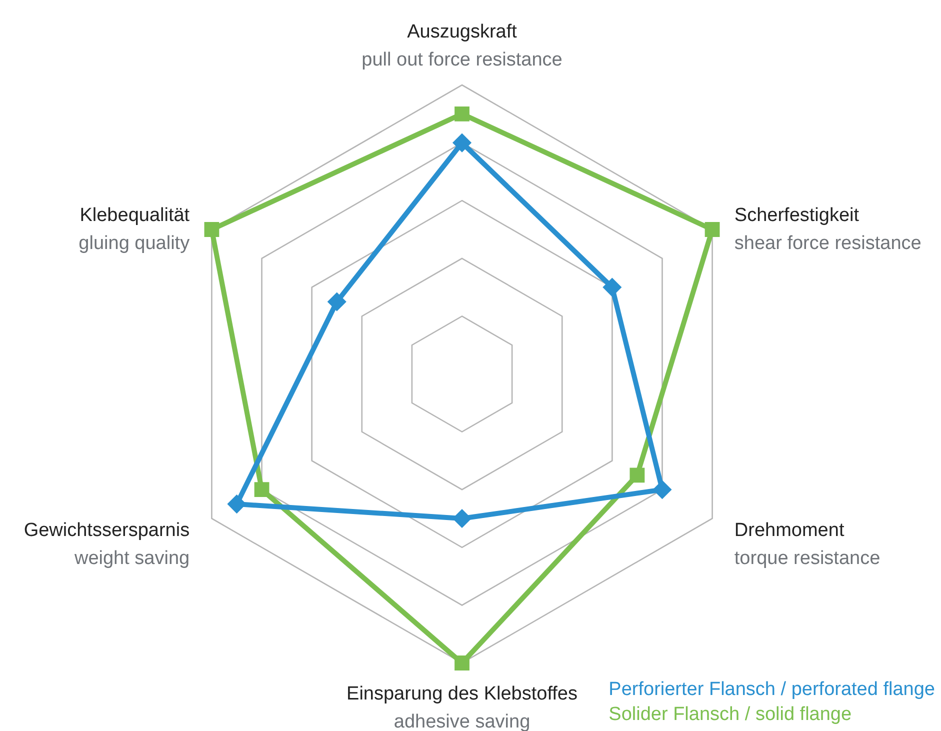 Image resolution: width=941 pixels, height=731 pixels. I want to click on spoke-label: Klebequalität gluing quality, so click(134, 229).